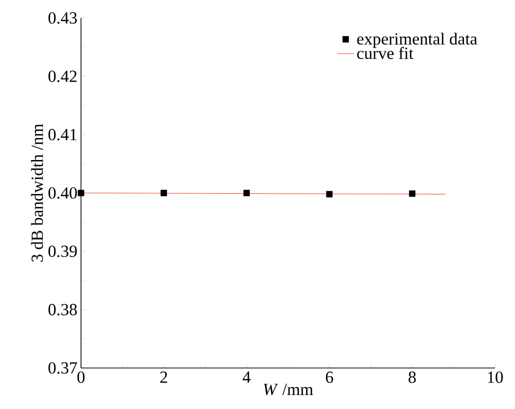  What do you see at coordinates (412, 377) in the screenshot?
I see `x-tick-label: 8` at bounding box center [412, 377].